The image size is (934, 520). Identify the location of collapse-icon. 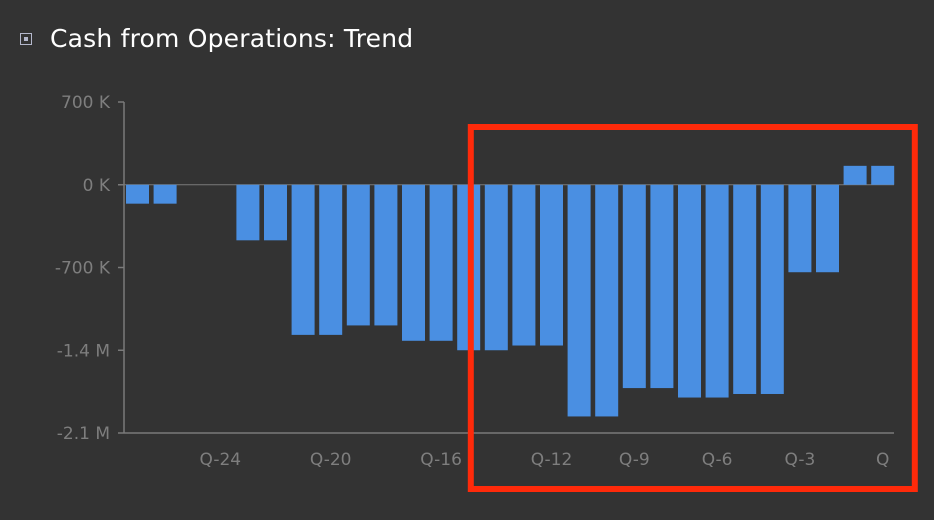
(26, 39).